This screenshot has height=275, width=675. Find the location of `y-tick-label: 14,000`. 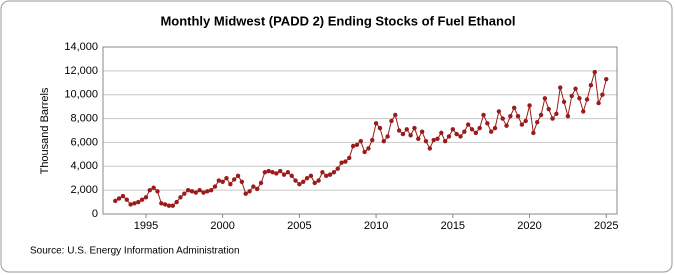

y-tick-label: 14,000 is located at coordinates (81, 47).